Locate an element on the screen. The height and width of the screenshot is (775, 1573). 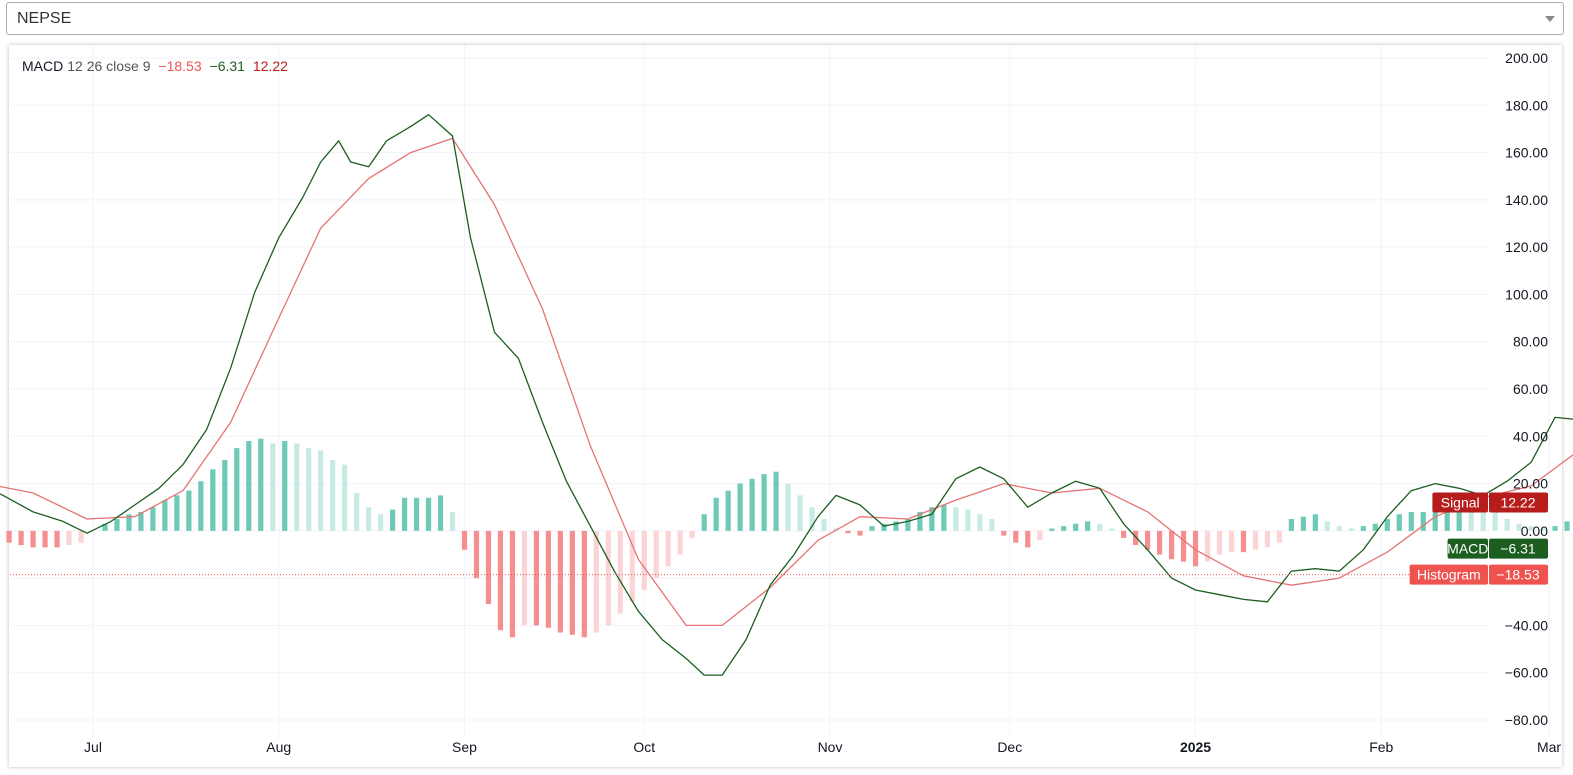
symbol-select: NEPSE is located at coordinates (785, 18).